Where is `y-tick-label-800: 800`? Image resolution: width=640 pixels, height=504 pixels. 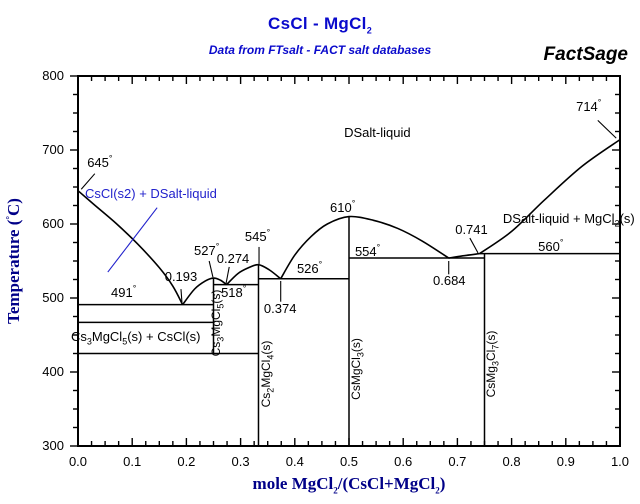
y-tick-label-800: 800 is located at coordinates (53, 75).